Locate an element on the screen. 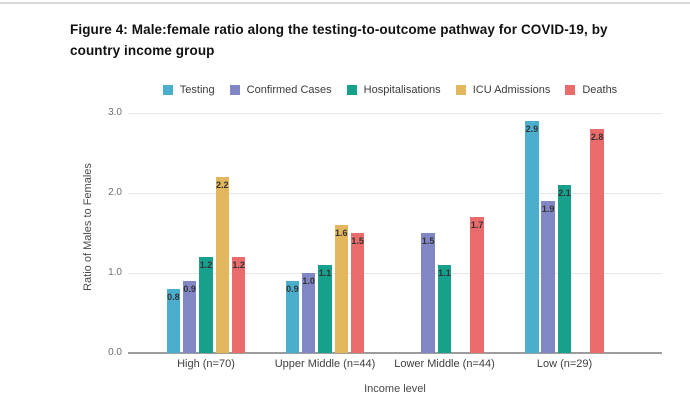 The height and width of the screenshot is (418, 690). category-label-upper-middle-n-44: Upper Middle (n=44) is located at coordinates (325, 364).